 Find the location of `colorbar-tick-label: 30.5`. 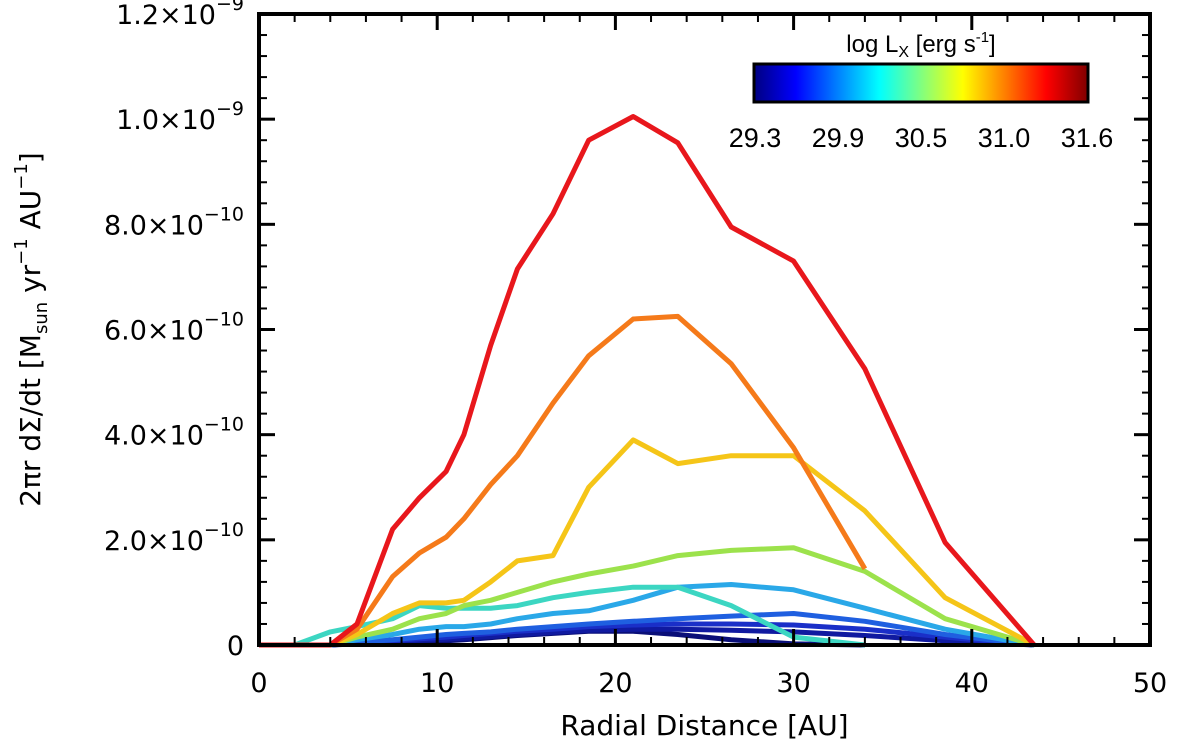

colorbar-tick-label: 30.5 is located at coordinates (921, 138).